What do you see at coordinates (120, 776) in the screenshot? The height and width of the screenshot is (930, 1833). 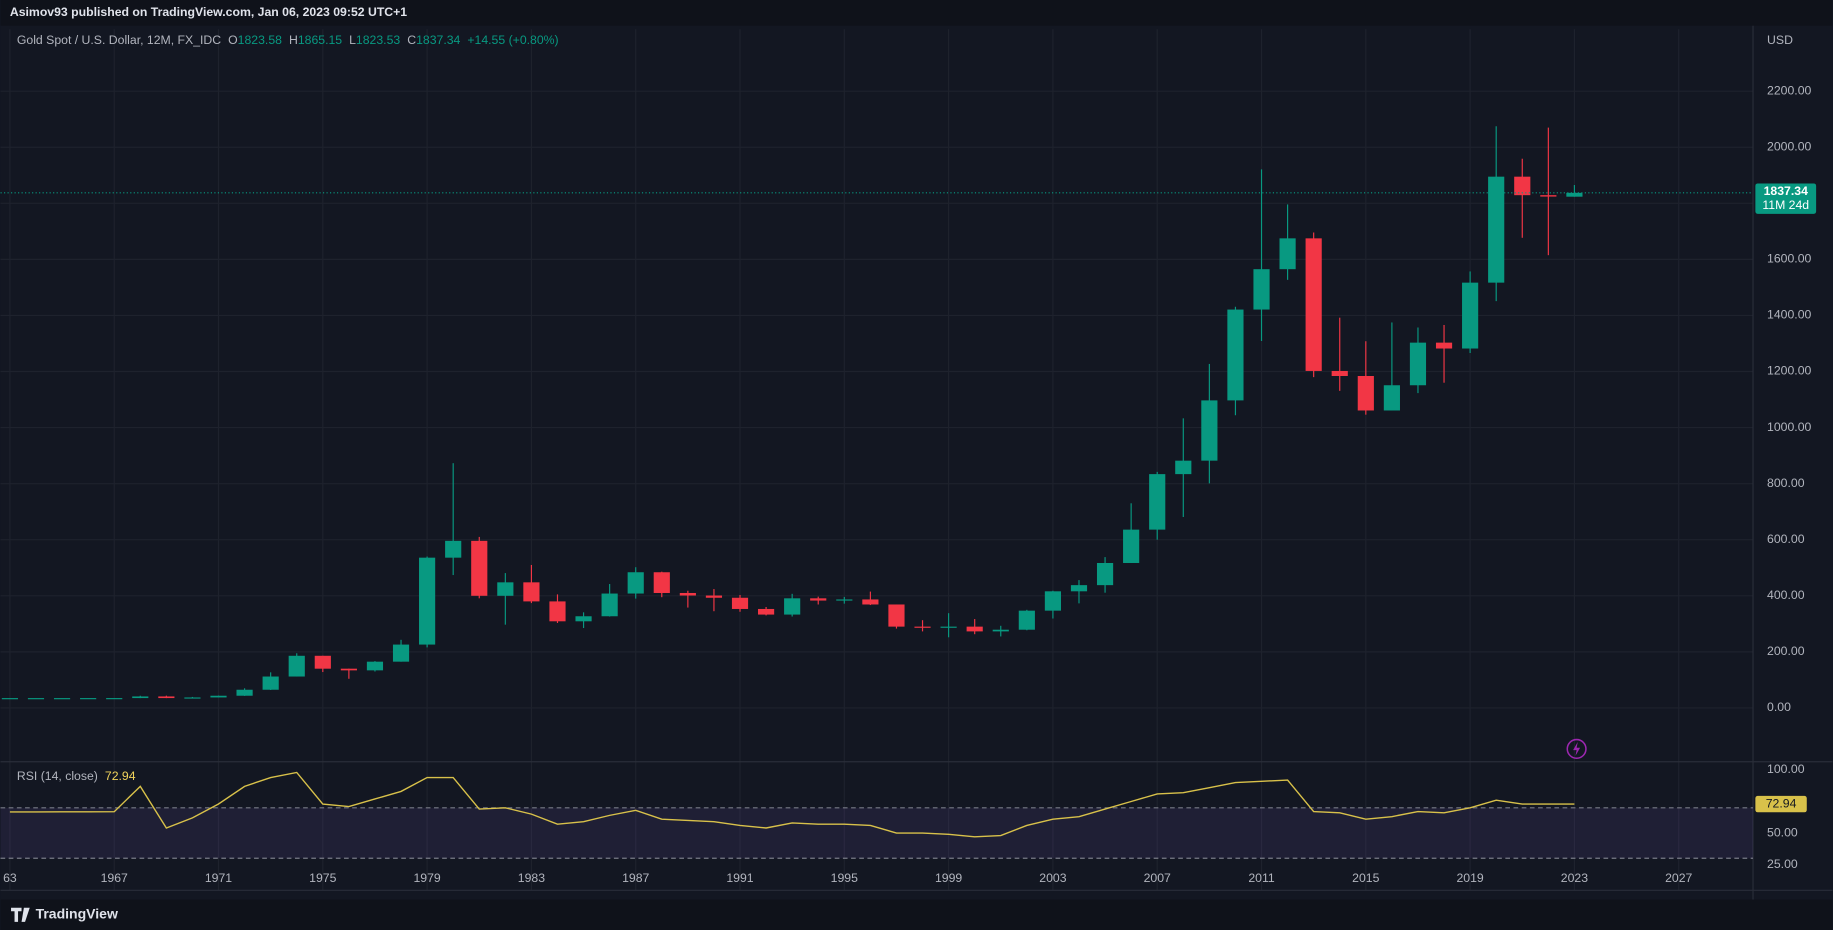 I see `rsi-value: 72.94` at bounding box center [120, 776].